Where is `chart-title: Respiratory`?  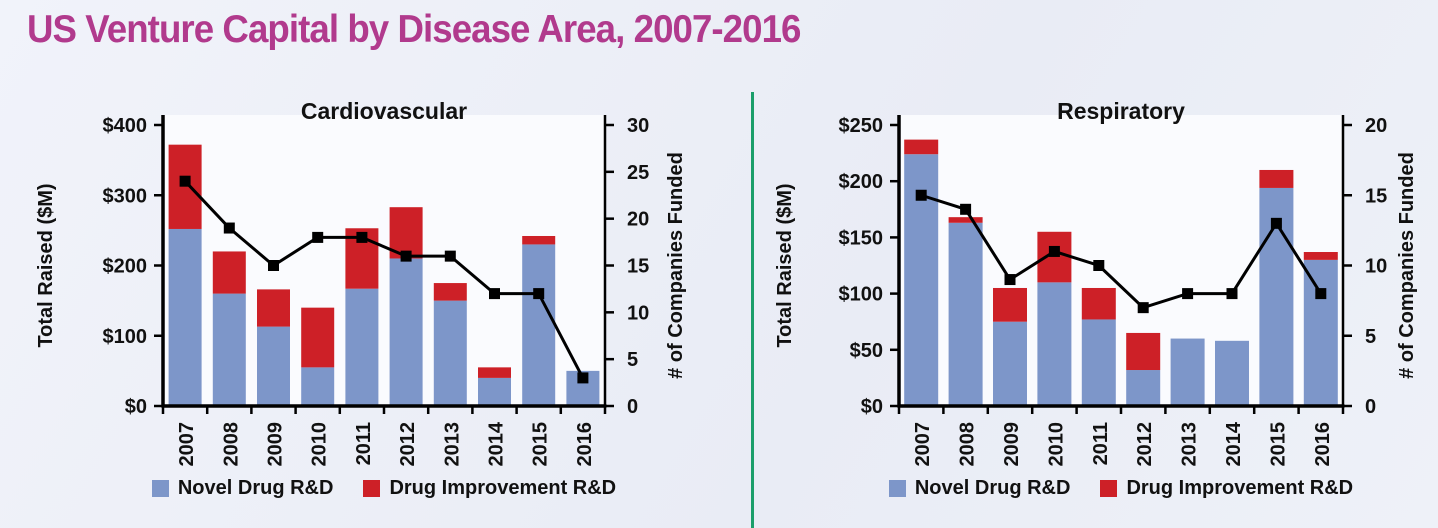 chart-title: Respiratory is located at coordinates (1121, 111).